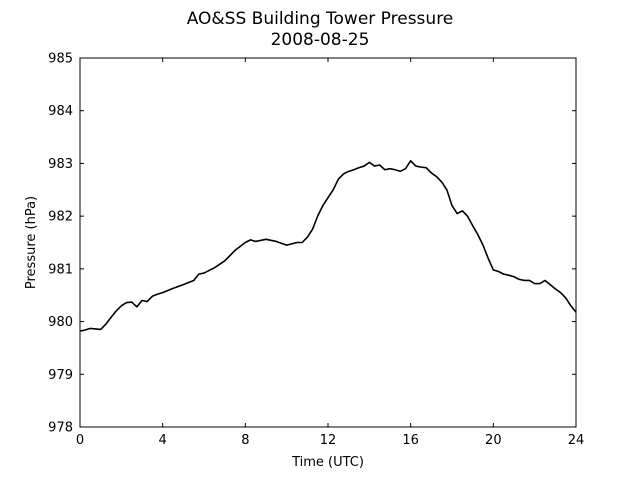  Describe the element at coordinates (60, 111) in the screenshot. I see `y-tick-label: 984` at that location.